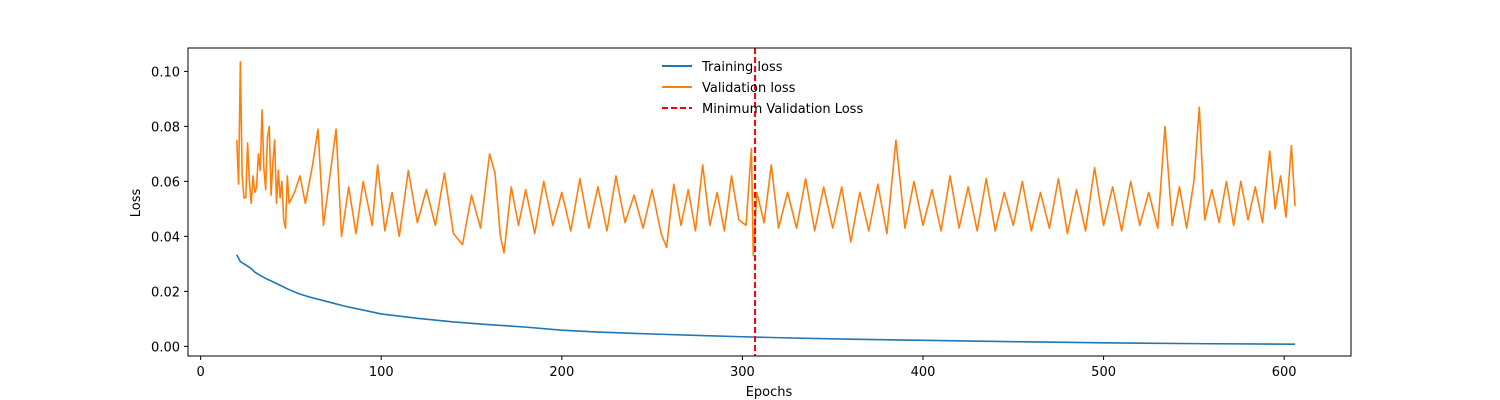 Image resolution: width=1500 pixels, height=400 pixels. I want to click on x-tick-label: 600, so click(1284, 372).